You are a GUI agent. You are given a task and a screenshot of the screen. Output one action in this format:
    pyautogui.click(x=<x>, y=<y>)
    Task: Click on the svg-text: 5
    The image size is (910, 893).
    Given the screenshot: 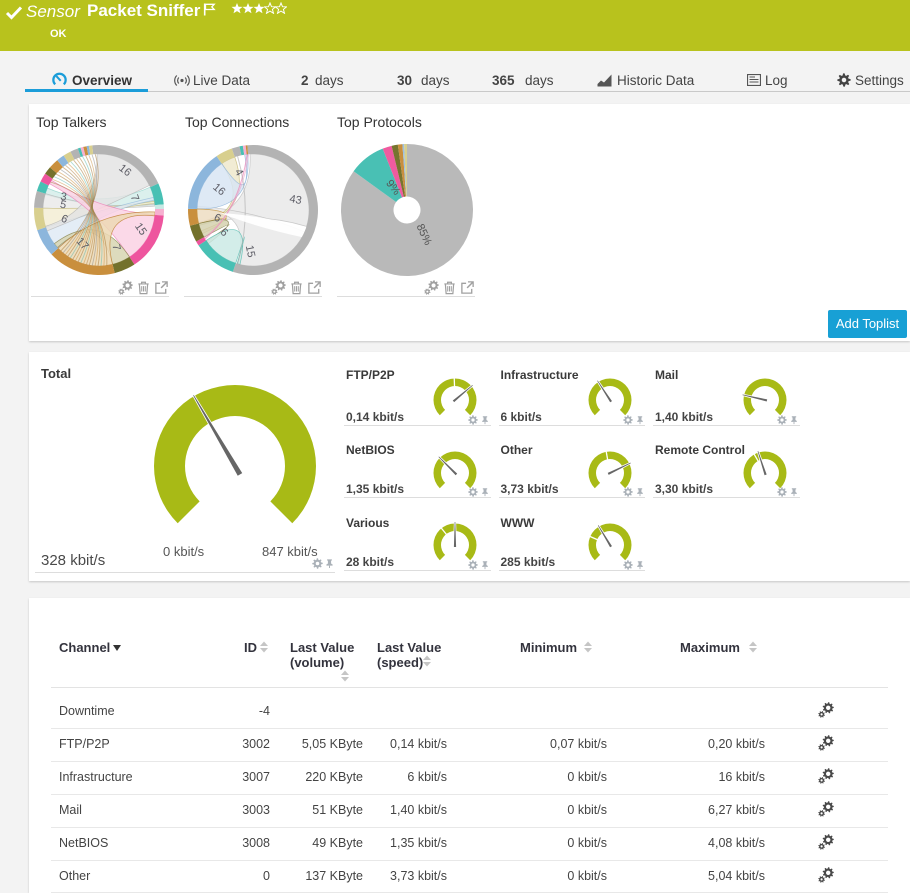 What is the action you would take?
    pyautogui.click(x=62, y=205)
    